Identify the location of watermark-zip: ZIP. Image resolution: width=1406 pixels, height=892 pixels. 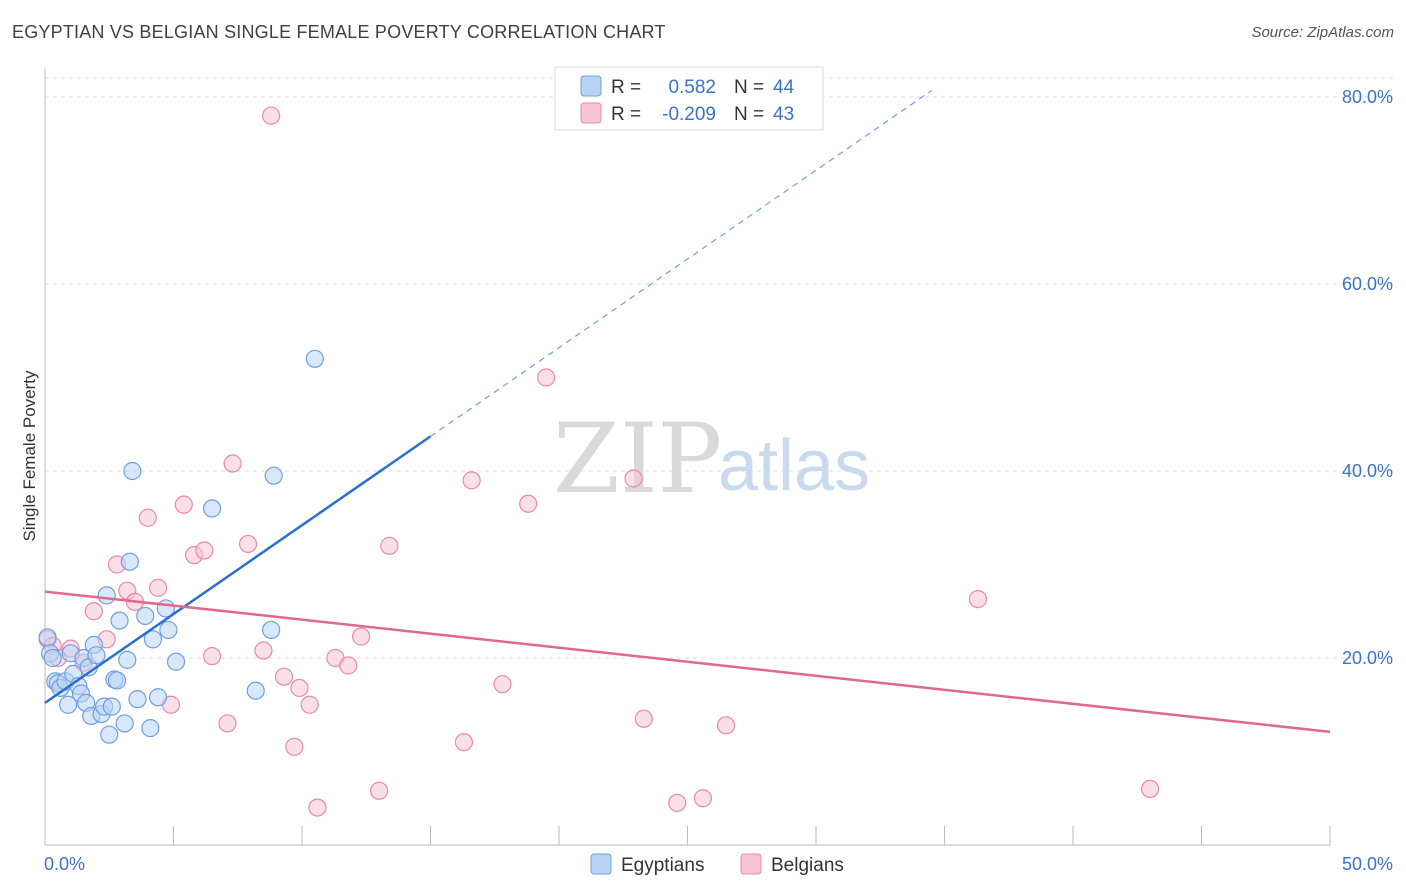
(637, 459).